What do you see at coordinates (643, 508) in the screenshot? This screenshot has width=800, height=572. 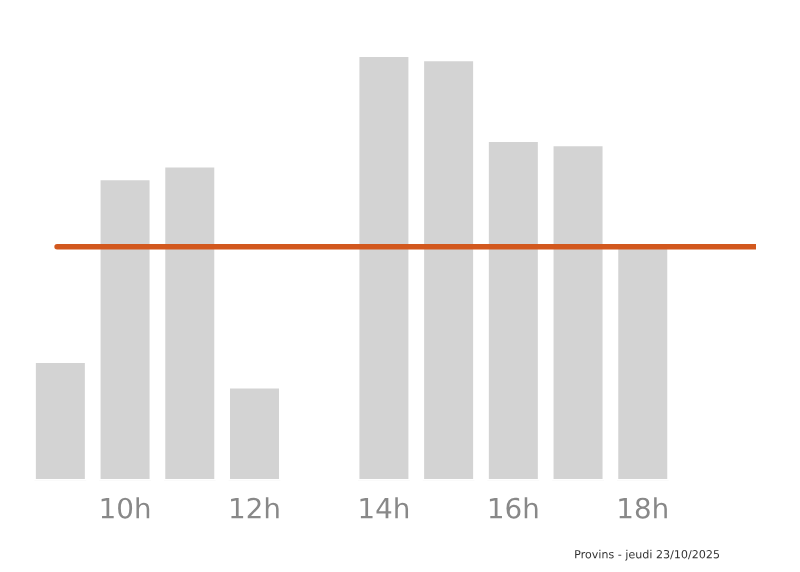 I see `x-tick-label: 18h` at bounding box center [643, 508].